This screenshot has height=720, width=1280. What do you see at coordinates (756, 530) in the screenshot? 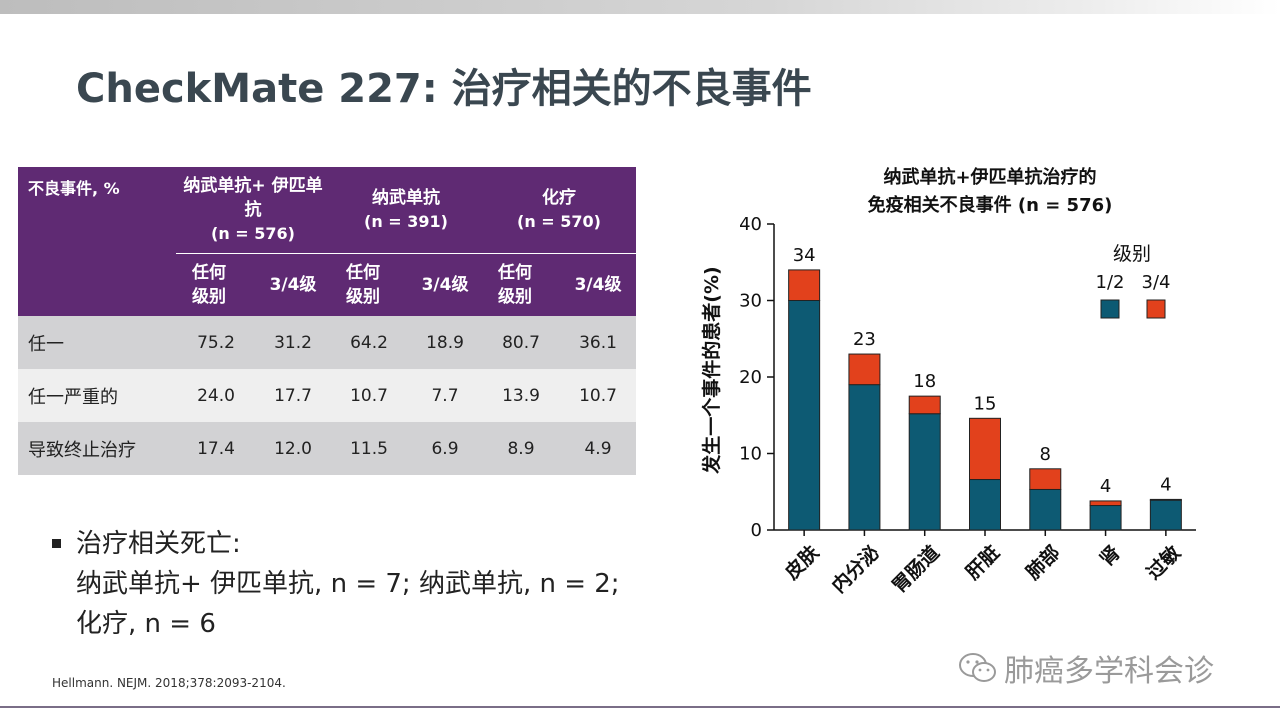
I see `y-tick-label: 0` at bounding box center [756, 530].